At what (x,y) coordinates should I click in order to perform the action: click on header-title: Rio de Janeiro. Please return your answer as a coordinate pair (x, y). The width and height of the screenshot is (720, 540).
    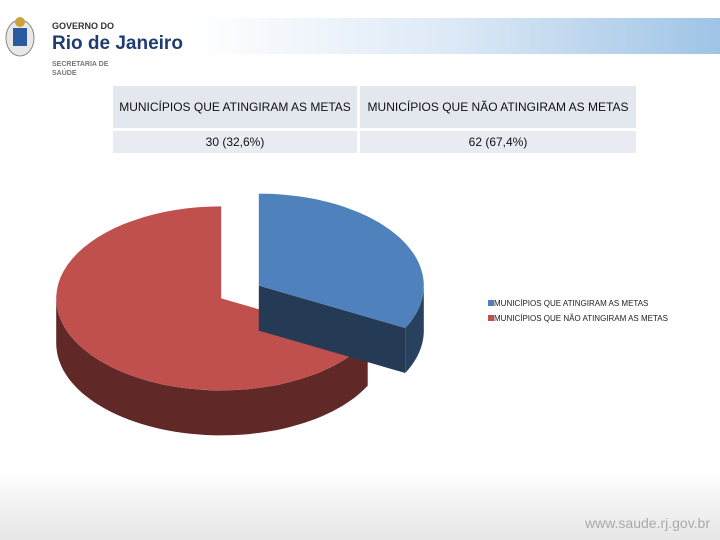
    Looking at the image, I should click on (117, 43).